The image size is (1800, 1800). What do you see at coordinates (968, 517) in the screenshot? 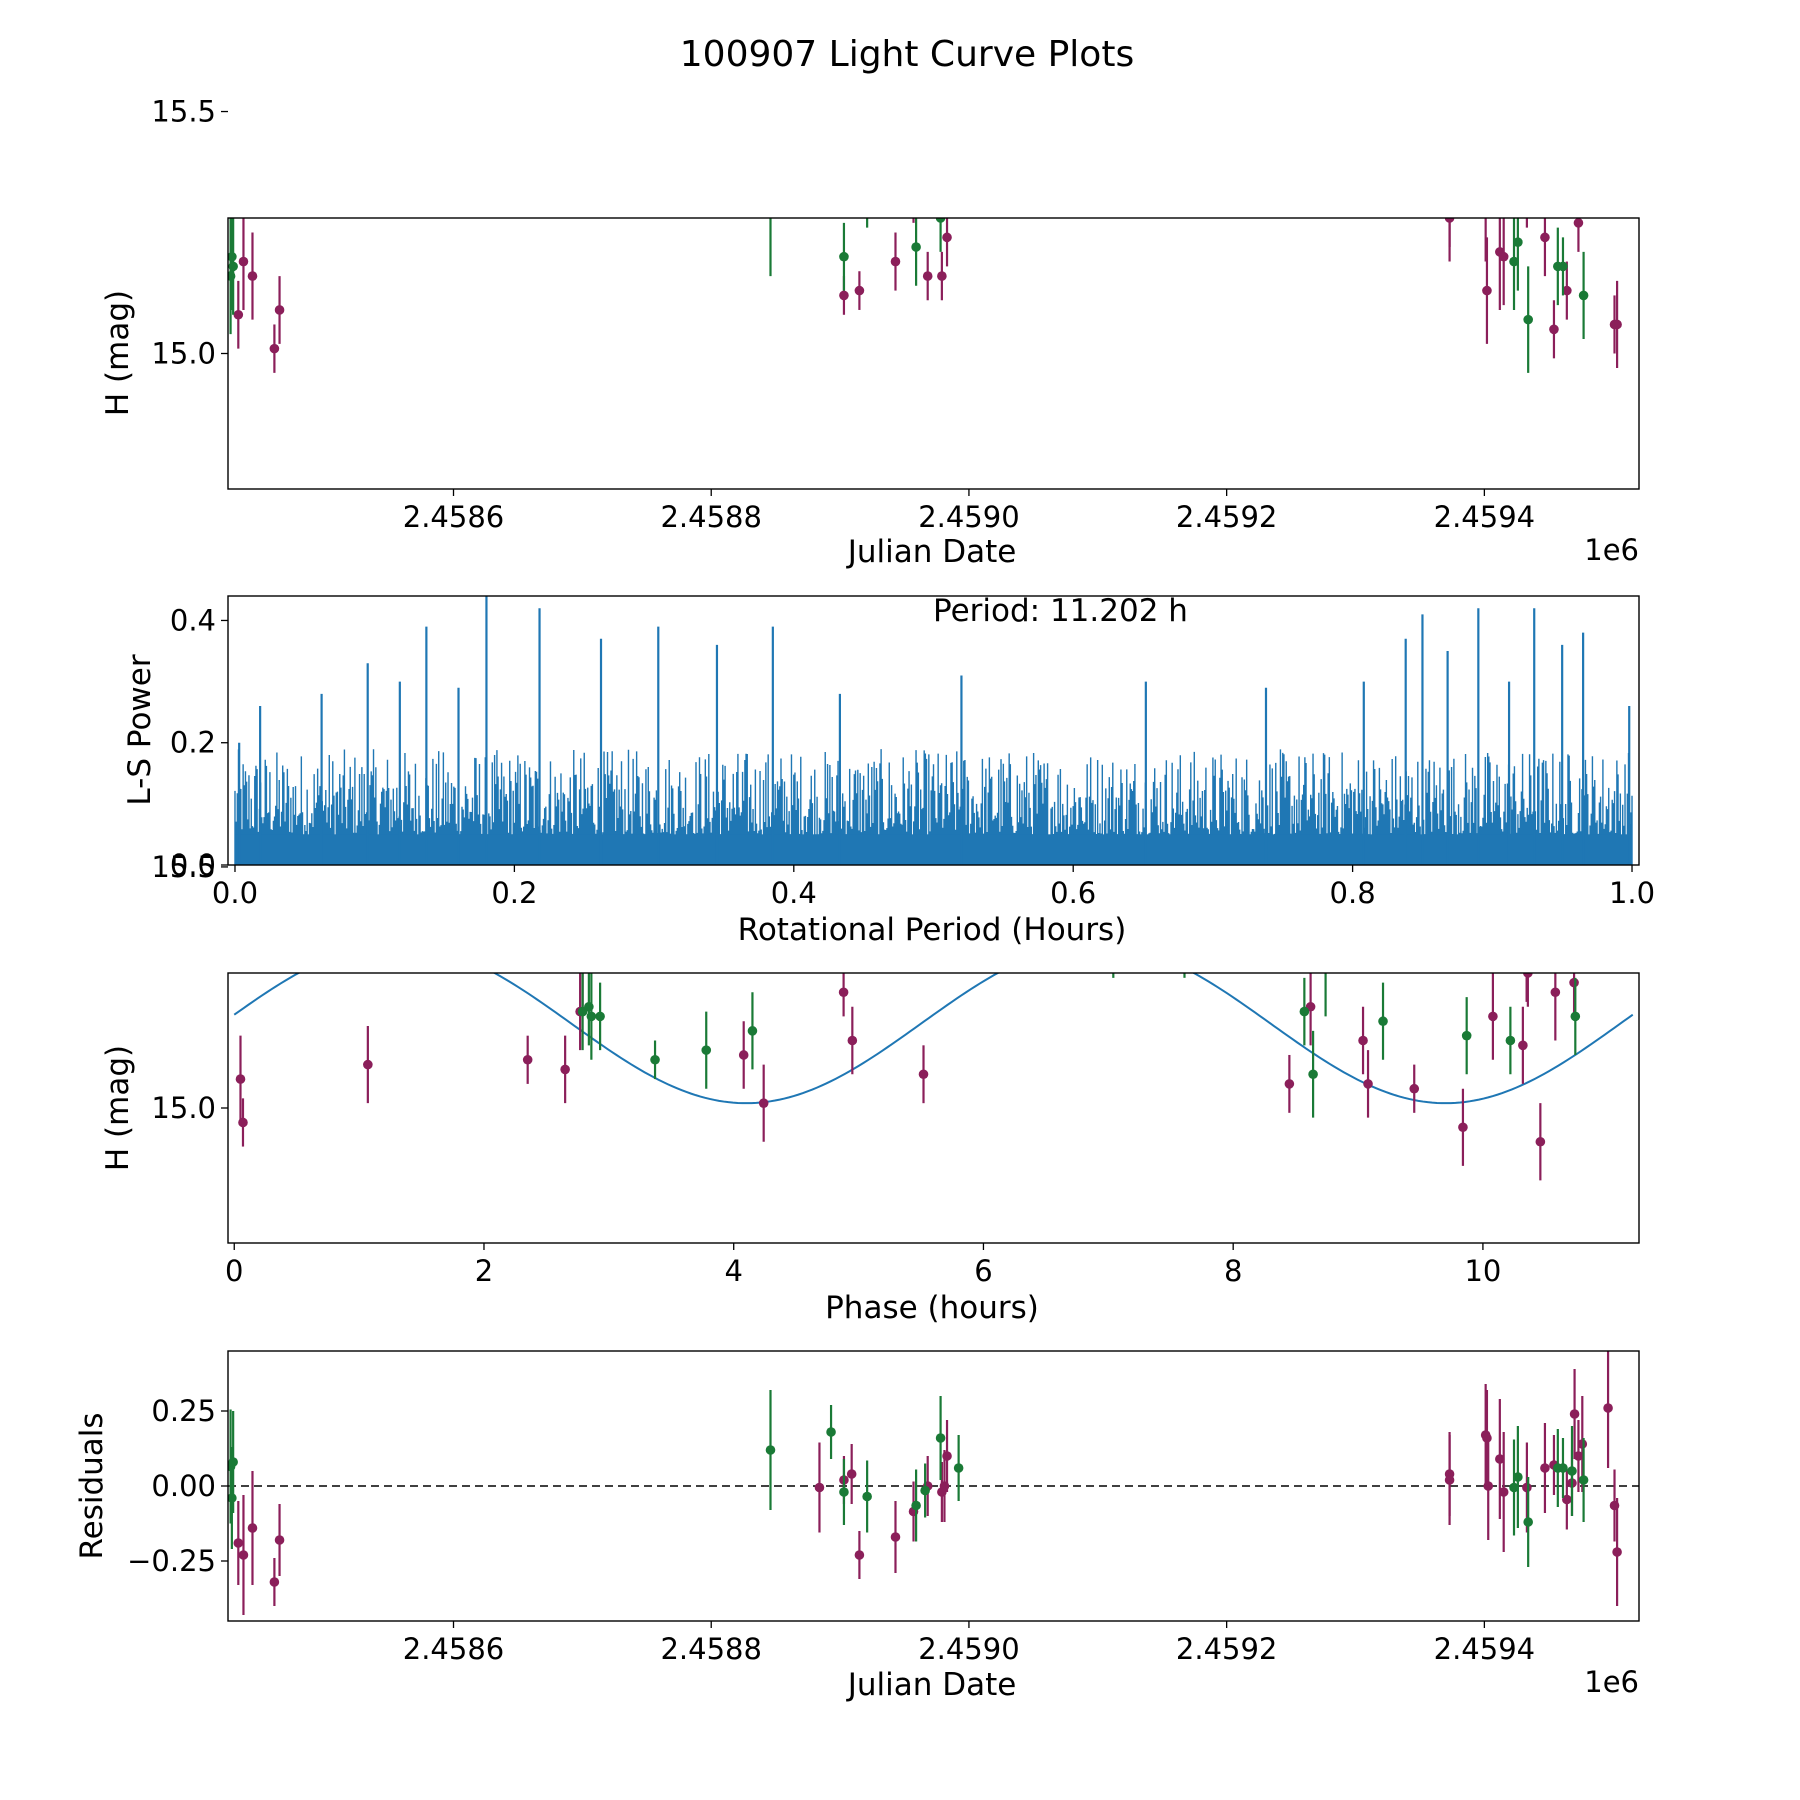
I see `lightcurve-xtick-label: 2.4590` at bounding box center [968, 517].